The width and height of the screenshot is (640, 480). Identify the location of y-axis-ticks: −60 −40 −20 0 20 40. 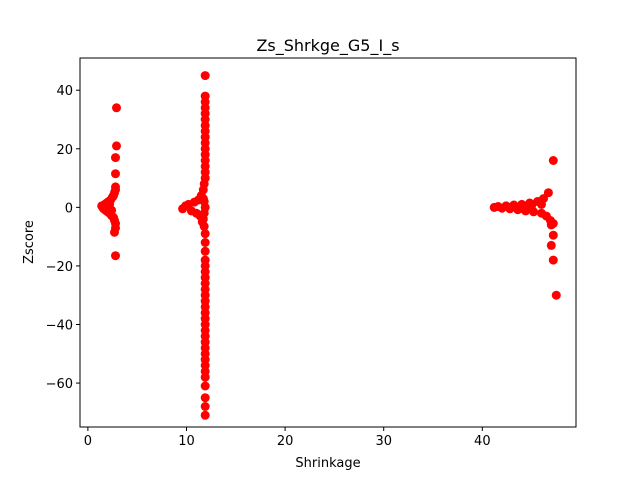
(63, 238).